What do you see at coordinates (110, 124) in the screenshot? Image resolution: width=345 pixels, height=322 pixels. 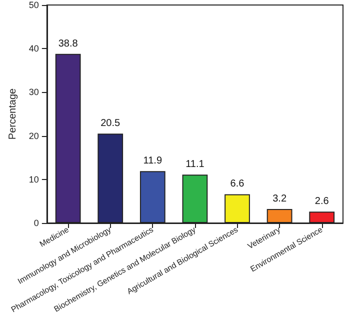 I see `data-label: 20.5` at bounding box center [110, 124].